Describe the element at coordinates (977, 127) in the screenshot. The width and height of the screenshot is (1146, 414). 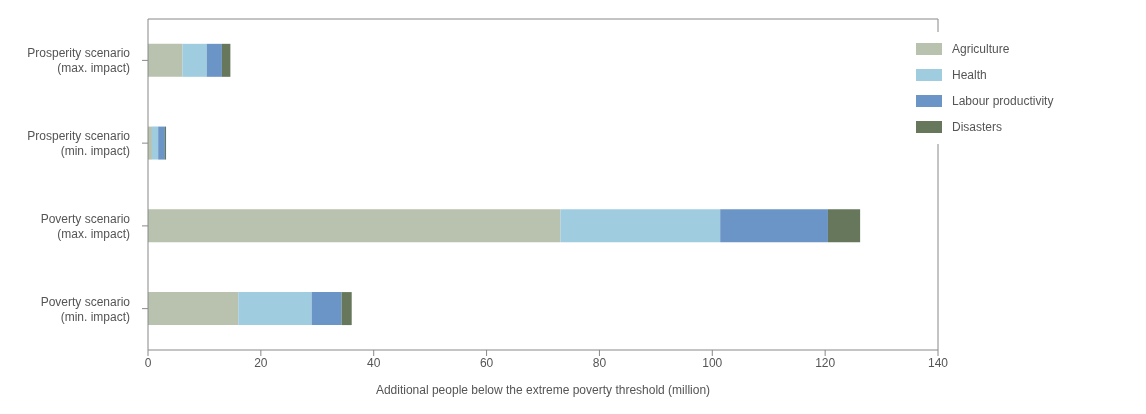
I see `legend-label: Disasters` at that location.